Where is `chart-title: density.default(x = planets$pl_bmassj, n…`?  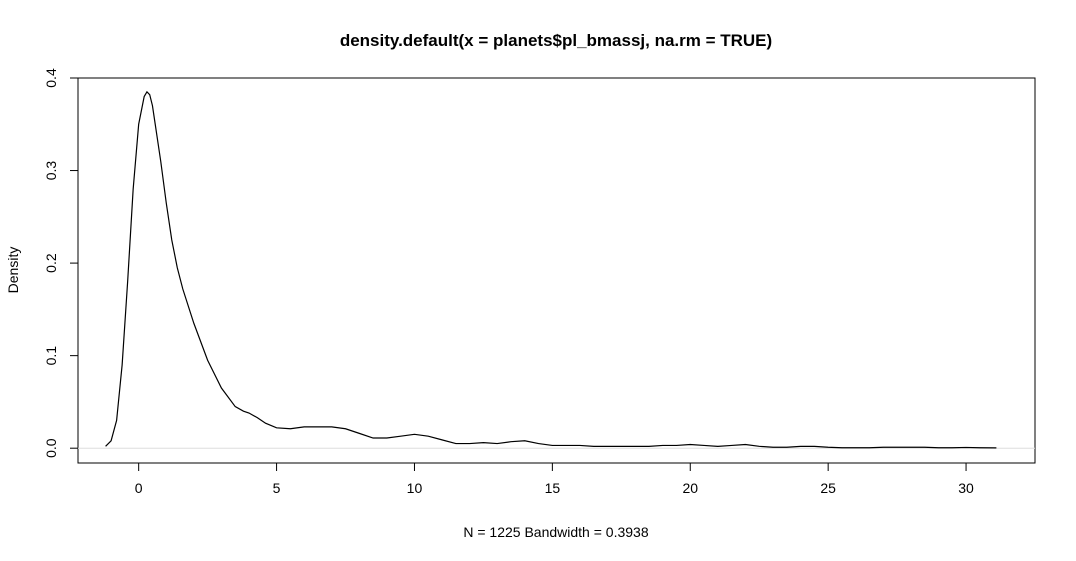
chart-title: density.default(x = planets$pl_bmassj, n… is located at coordinates (556, 40).